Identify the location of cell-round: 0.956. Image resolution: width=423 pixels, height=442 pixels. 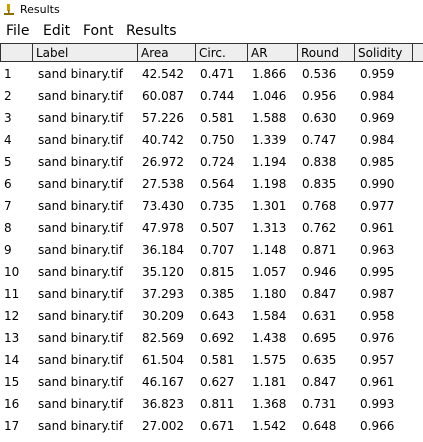
(319, 96).